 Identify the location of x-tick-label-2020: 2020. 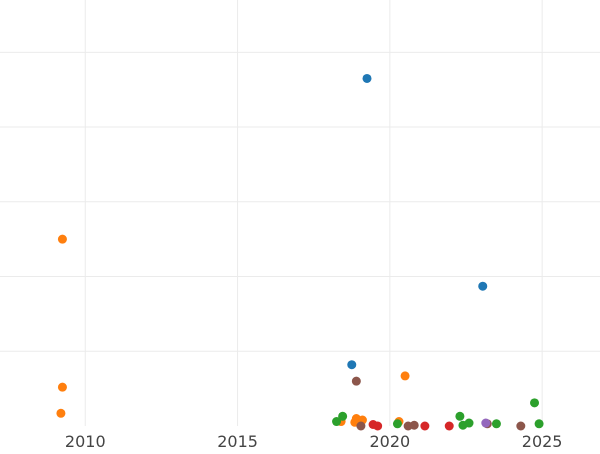
(389, 441).